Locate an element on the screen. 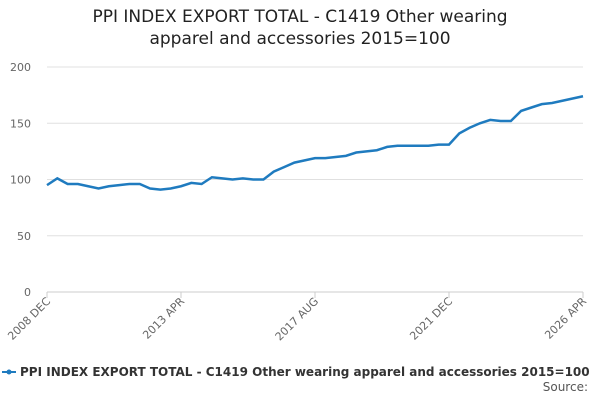 The image size is (600, 400). legend-marker is located at coordinates (9, 372).